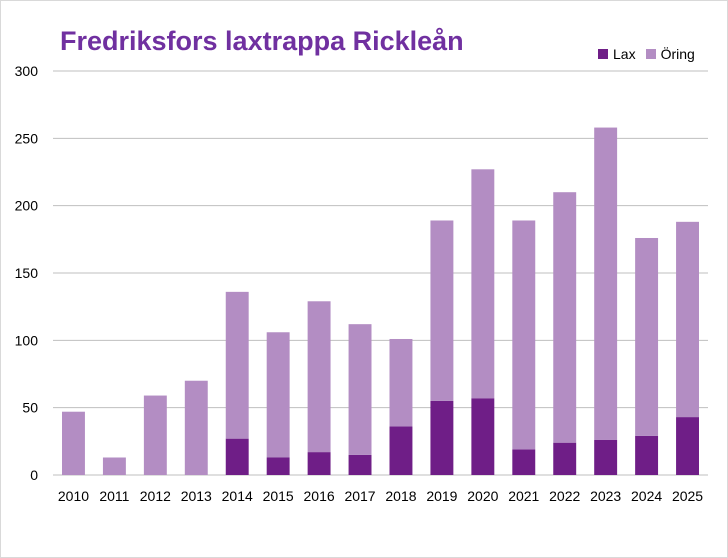 The image size is (728, 558). Describe the element at coordinates (605, 496) in the screenshot. I see `x-tick-label-2023: 2023` at that location.